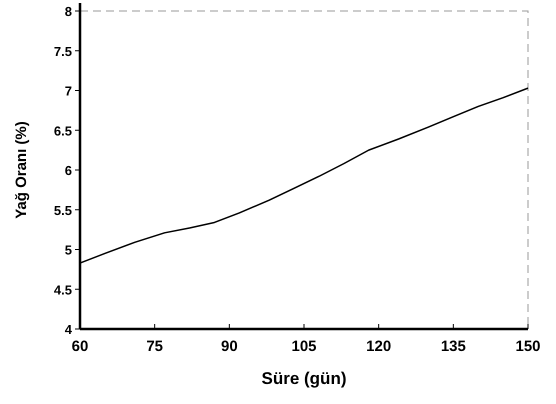 This screenshot has width=556, height=404. What do you see at coordinates (379, 346) in the screenshot?
I see `x-tick-label: 120` at bounding box center [379, 346].